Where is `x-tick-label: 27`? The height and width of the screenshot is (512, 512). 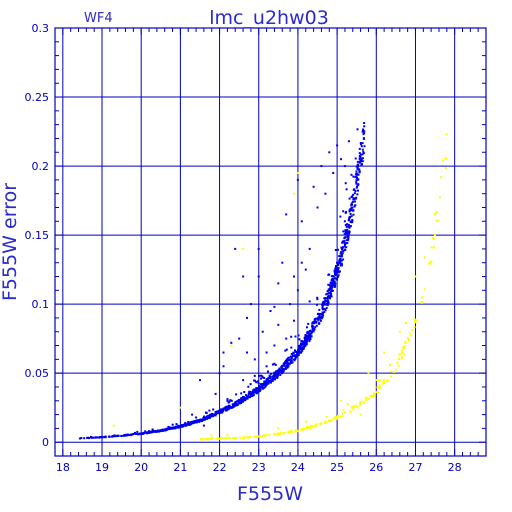 x-tick-label: 27 is located at coordinates (415, 467).